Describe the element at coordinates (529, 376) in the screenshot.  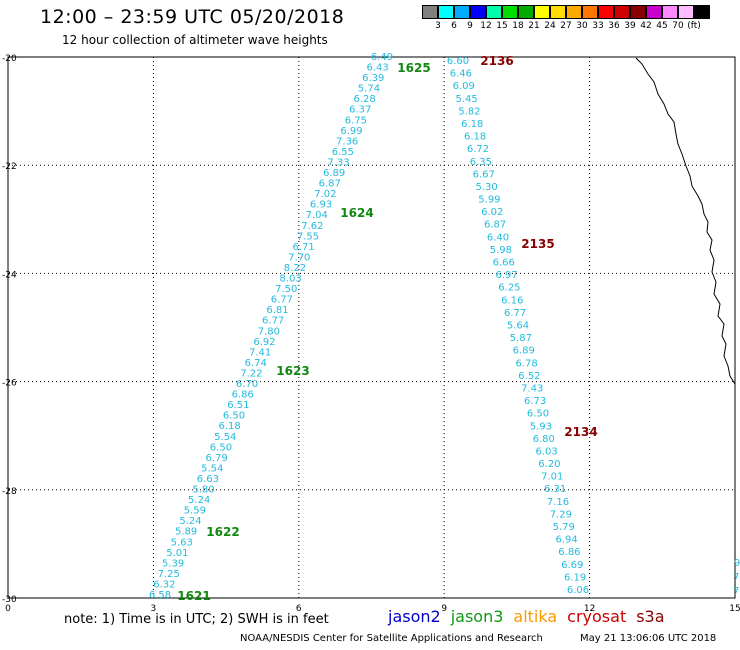
I see `swh-value: 6.52` at that location.